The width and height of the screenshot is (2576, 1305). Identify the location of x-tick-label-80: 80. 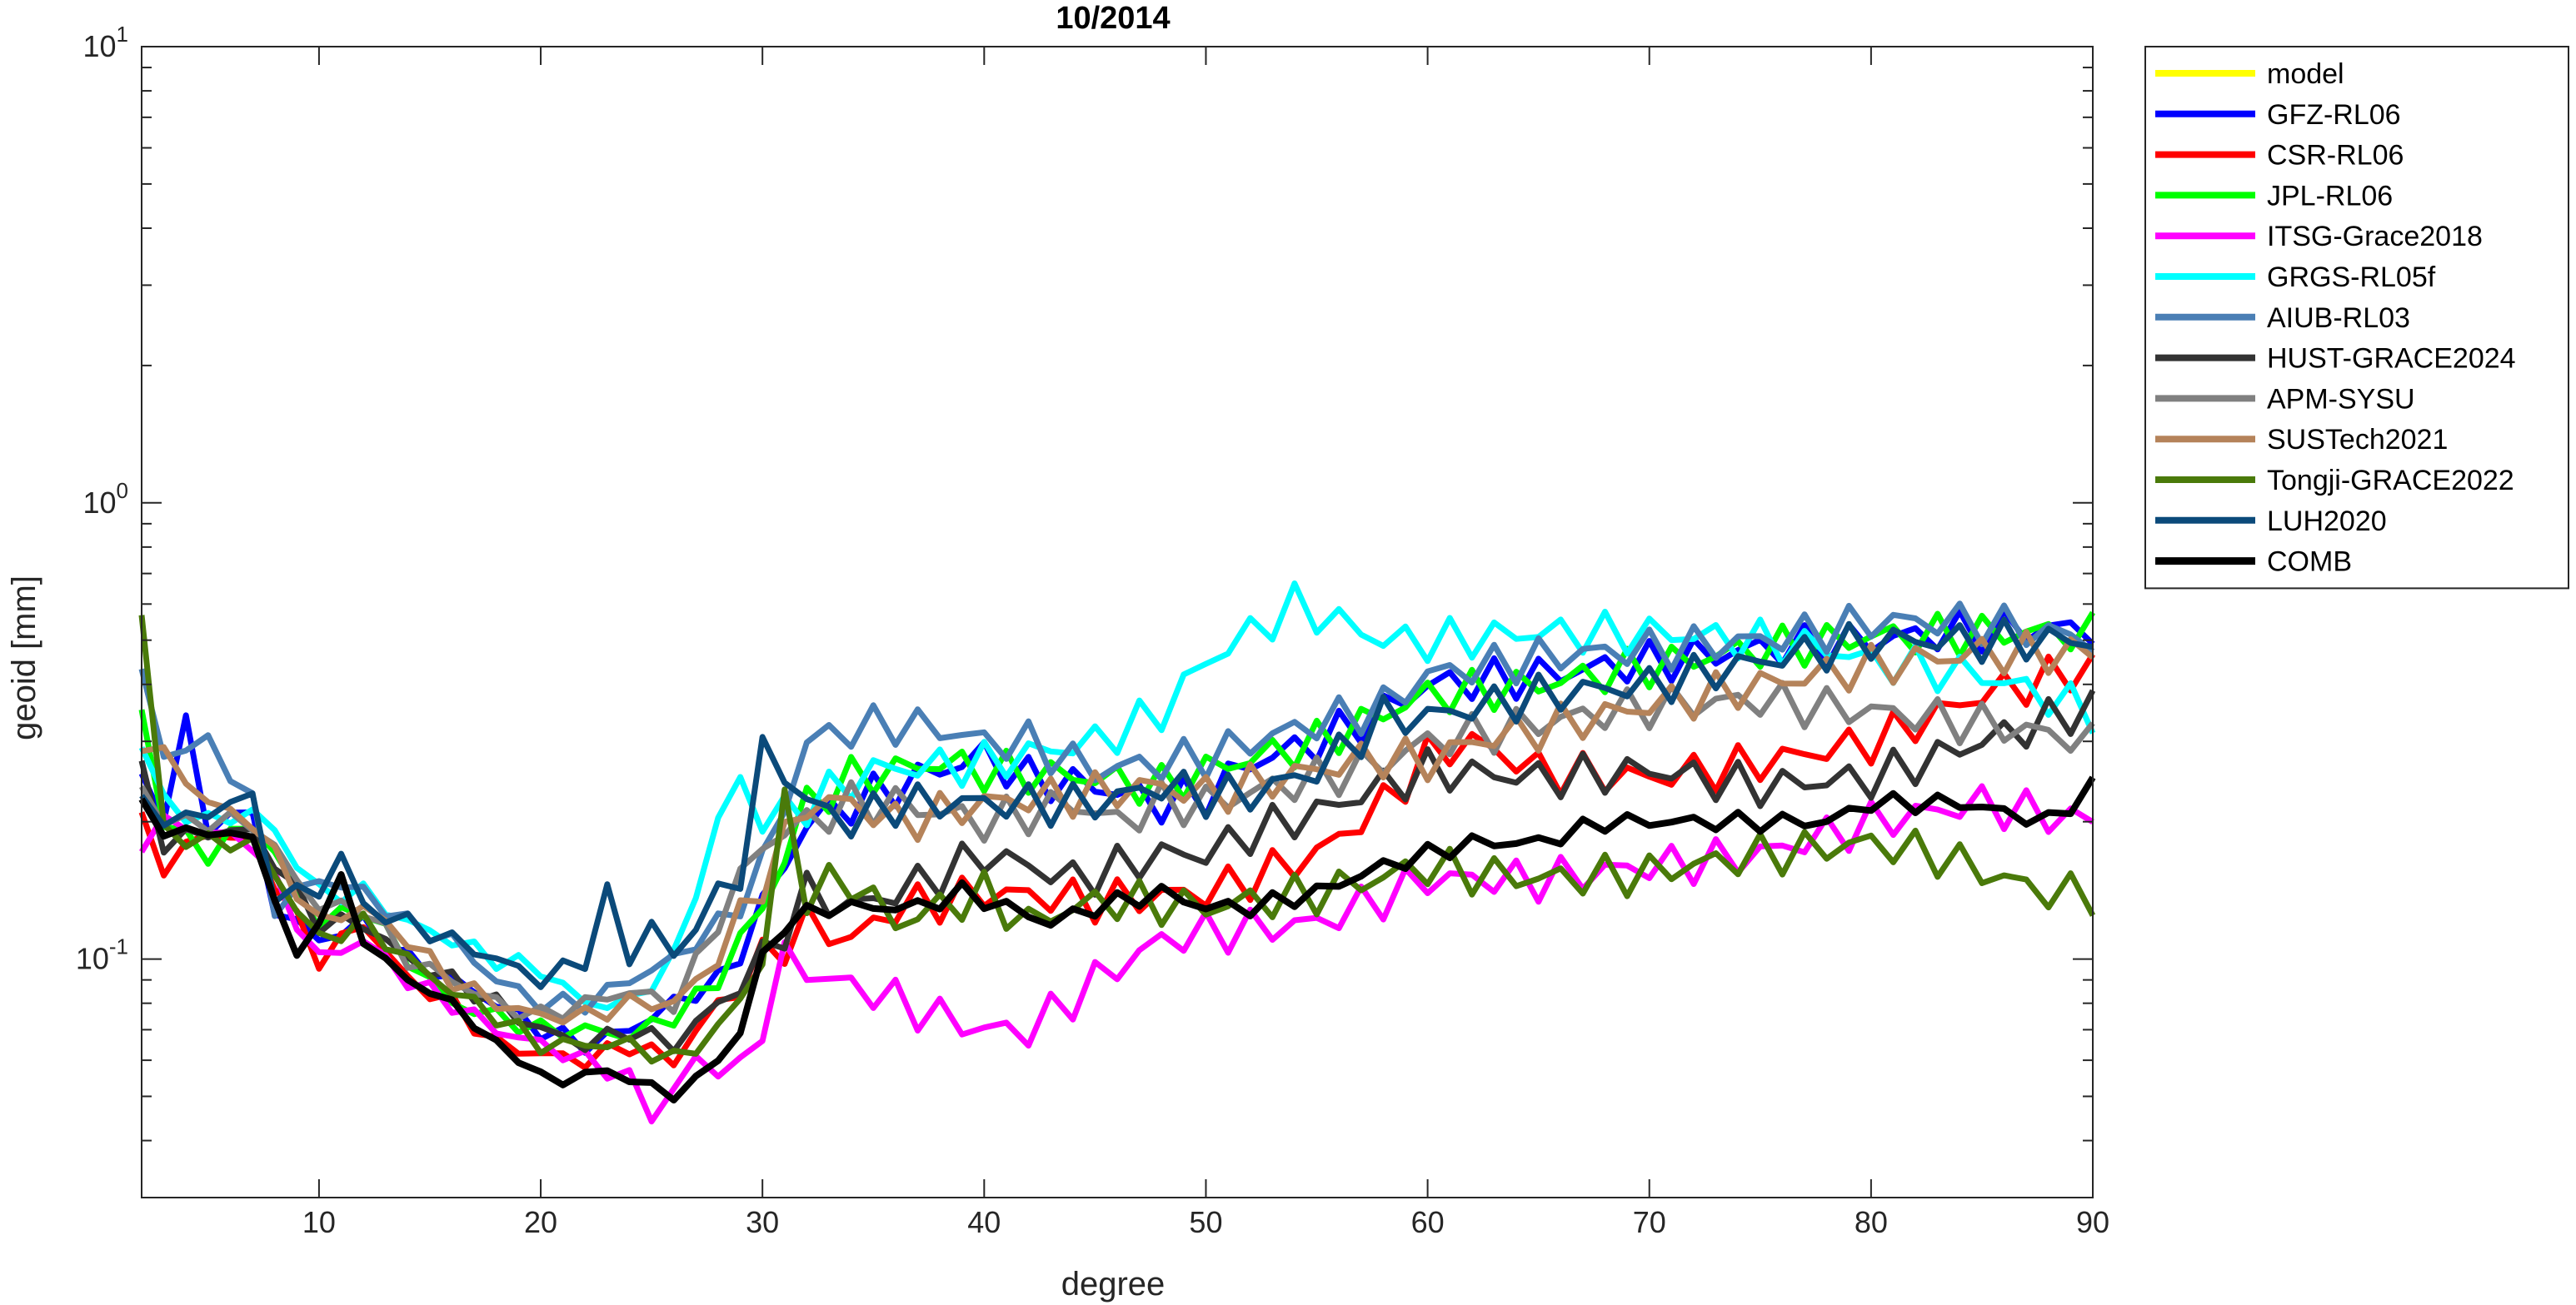
(1871, 1222).